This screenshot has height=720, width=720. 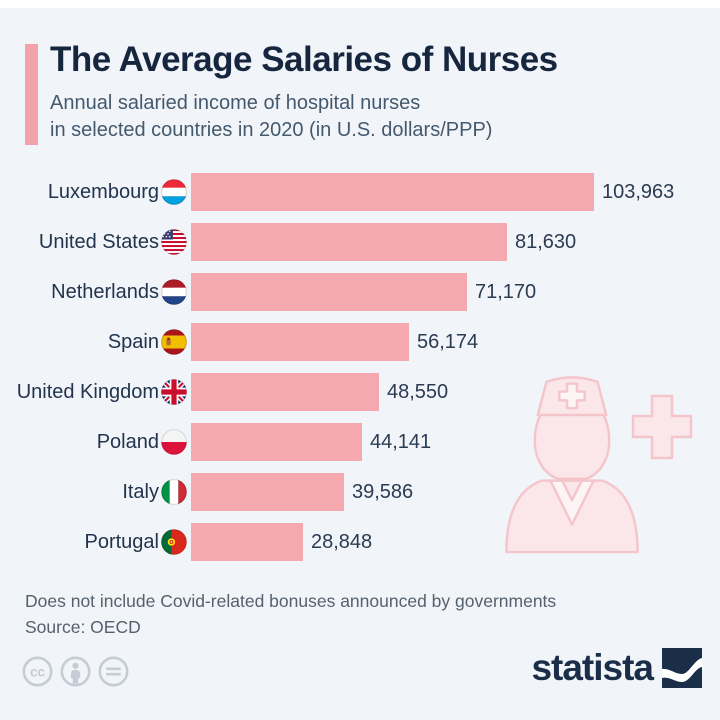 What do you see at coordinates (174, 242) in the screenshot?
I see `flag-united-states-icon` at bounding box center [174, 242].